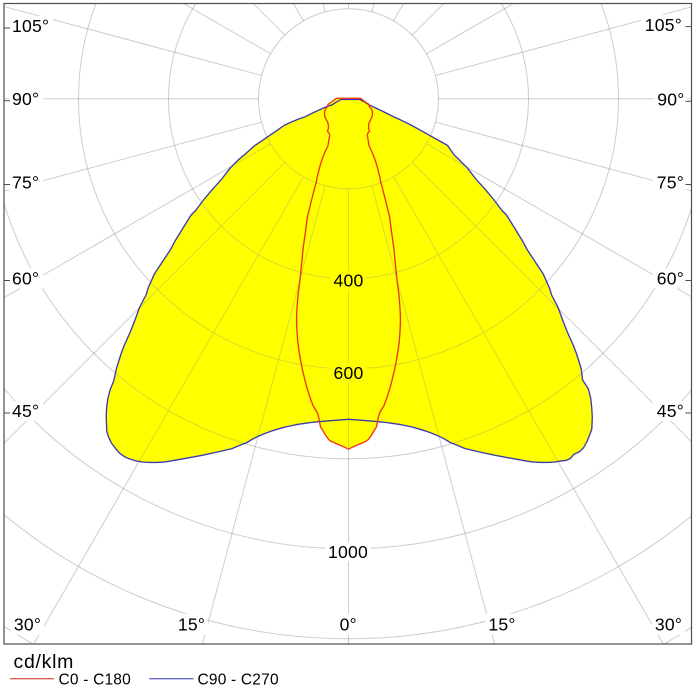  What do you see at coordinates (349, 281) in the screenshot?
I see `svg-text: 400` at bounding box center [349, 281].